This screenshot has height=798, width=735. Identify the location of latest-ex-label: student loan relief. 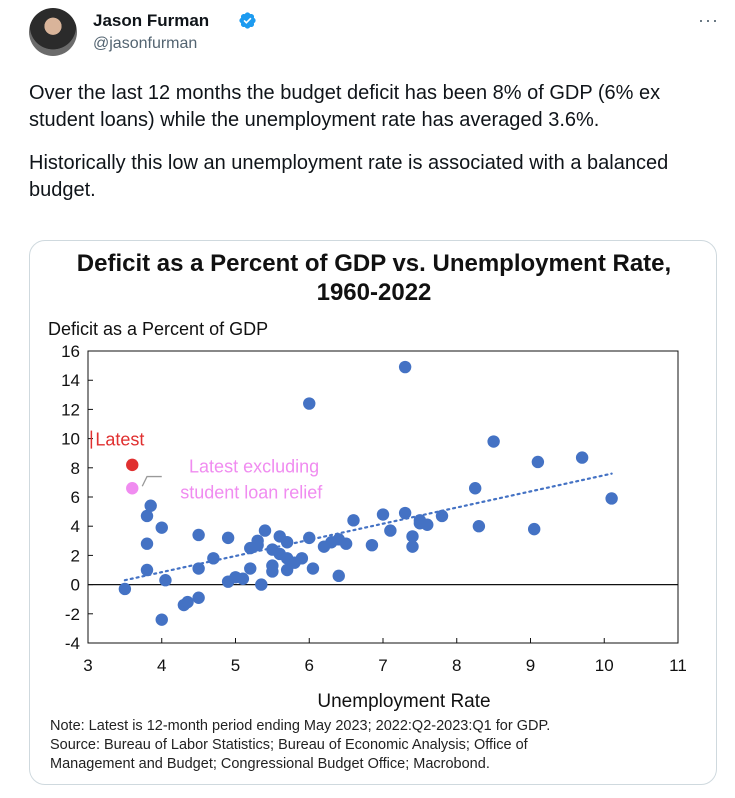
(251, 493).